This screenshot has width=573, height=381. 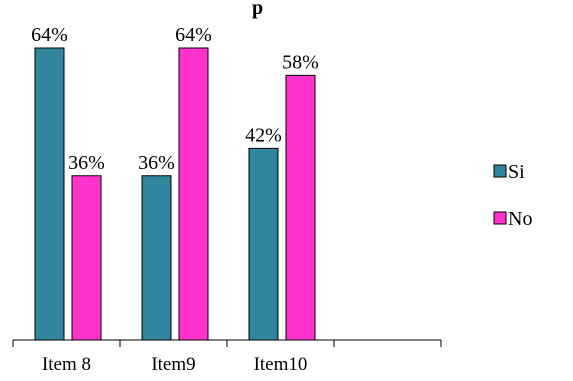 What do you see at coordinates (300, 62) in the screenshot?
I see `value-label-no-item10: 58%` at bounding box center [300, 62].